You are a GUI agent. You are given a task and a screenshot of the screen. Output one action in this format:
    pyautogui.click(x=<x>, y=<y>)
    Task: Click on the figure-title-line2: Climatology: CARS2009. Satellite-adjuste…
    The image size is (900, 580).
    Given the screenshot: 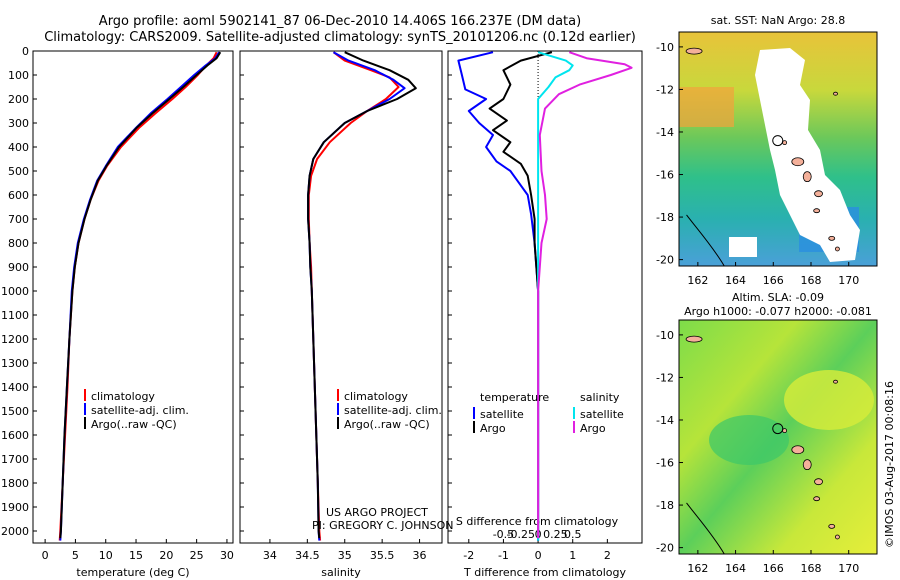 What is the action you would take?
    pyautogui.click(x=340, y=37)
    